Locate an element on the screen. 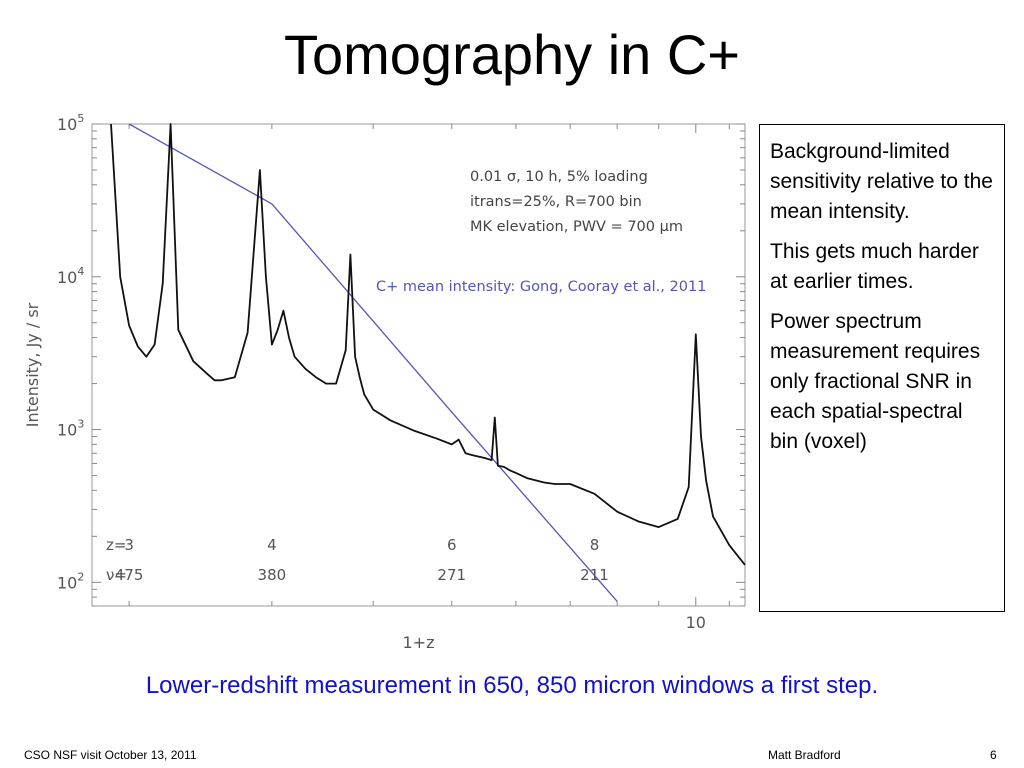 The height and width of the screenshot is (768, 1024). z-row-label: z= is located at coordinates (116, 545).